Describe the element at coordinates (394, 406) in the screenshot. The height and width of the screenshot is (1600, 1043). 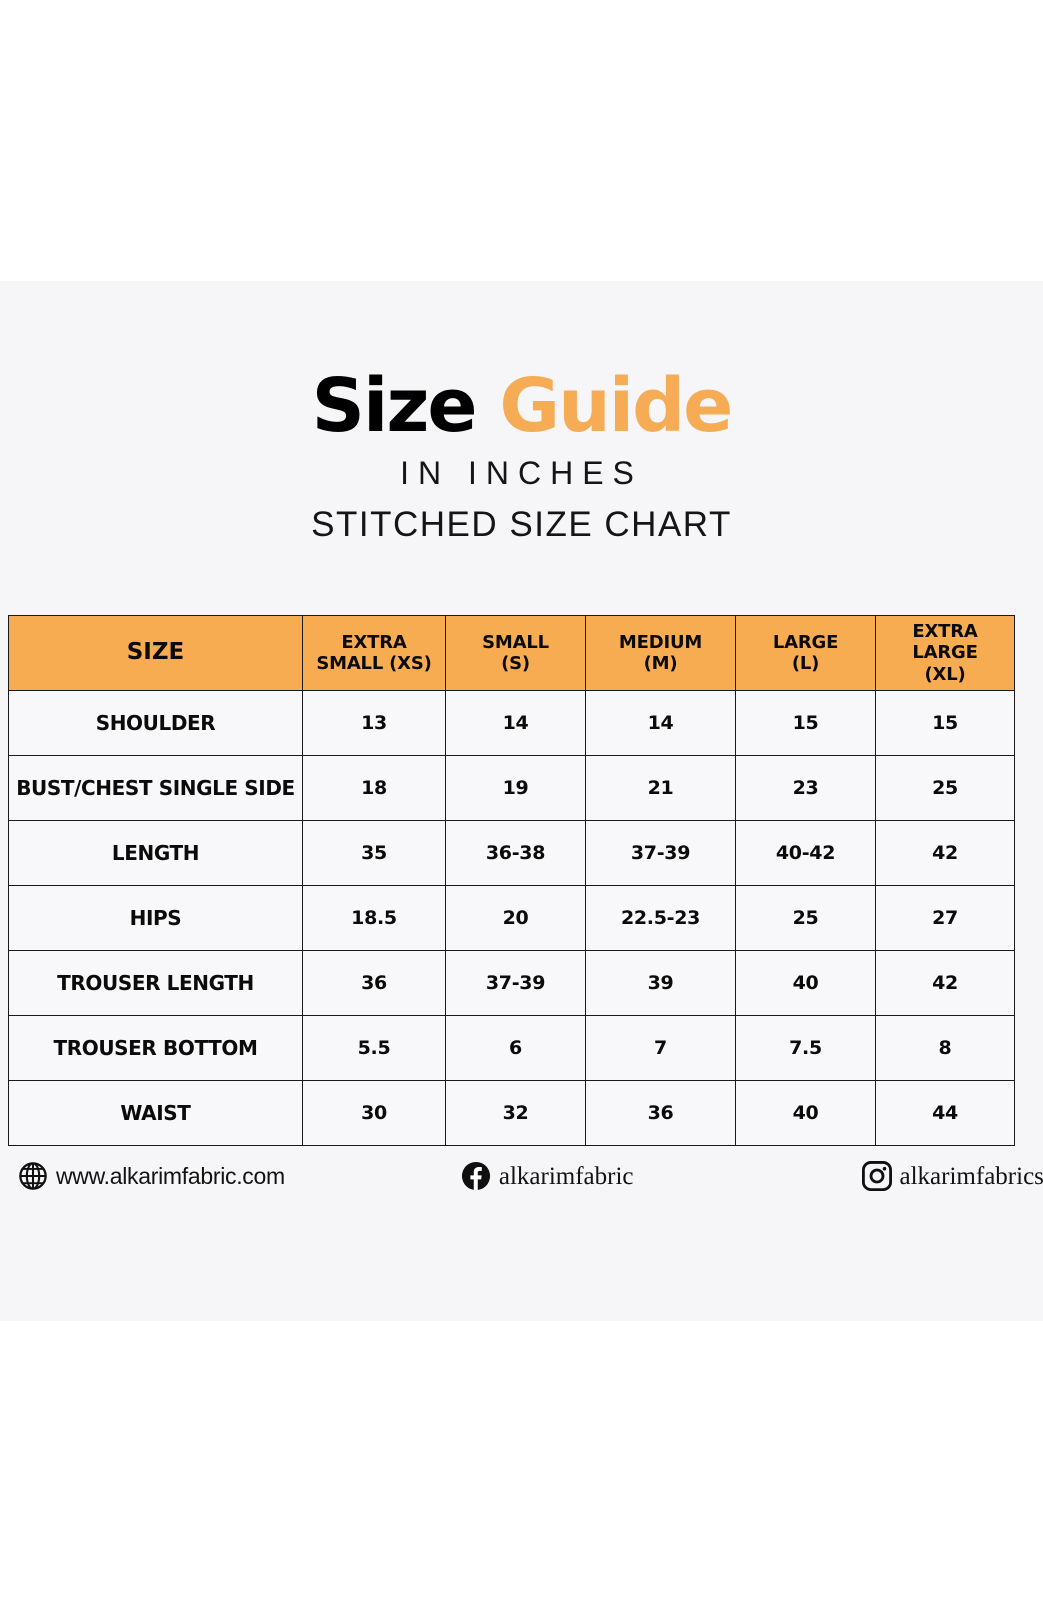
I see `title-word-size: Size` at that location.